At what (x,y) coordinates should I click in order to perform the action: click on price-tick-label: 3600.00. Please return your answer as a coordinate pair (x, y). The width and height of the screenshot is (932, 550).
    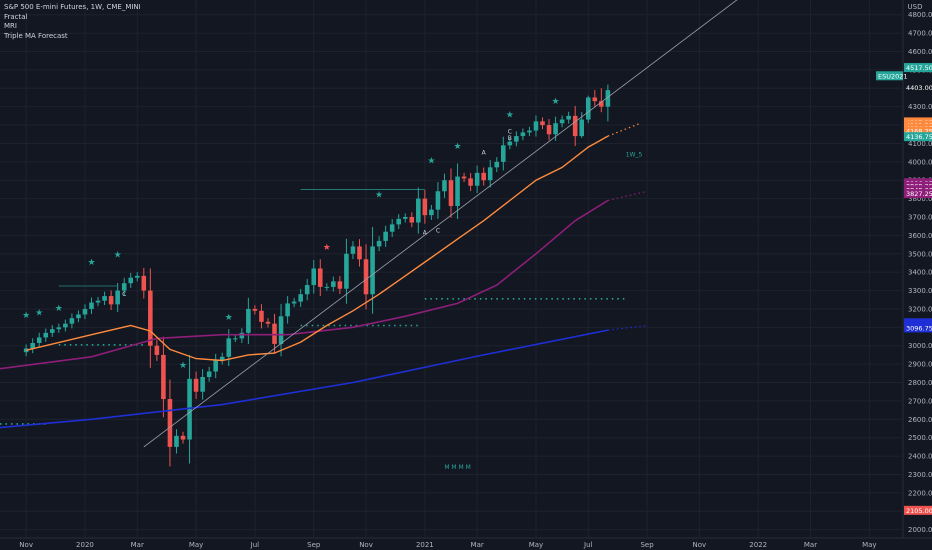
    Looking at the image, I should click on (920, 236).